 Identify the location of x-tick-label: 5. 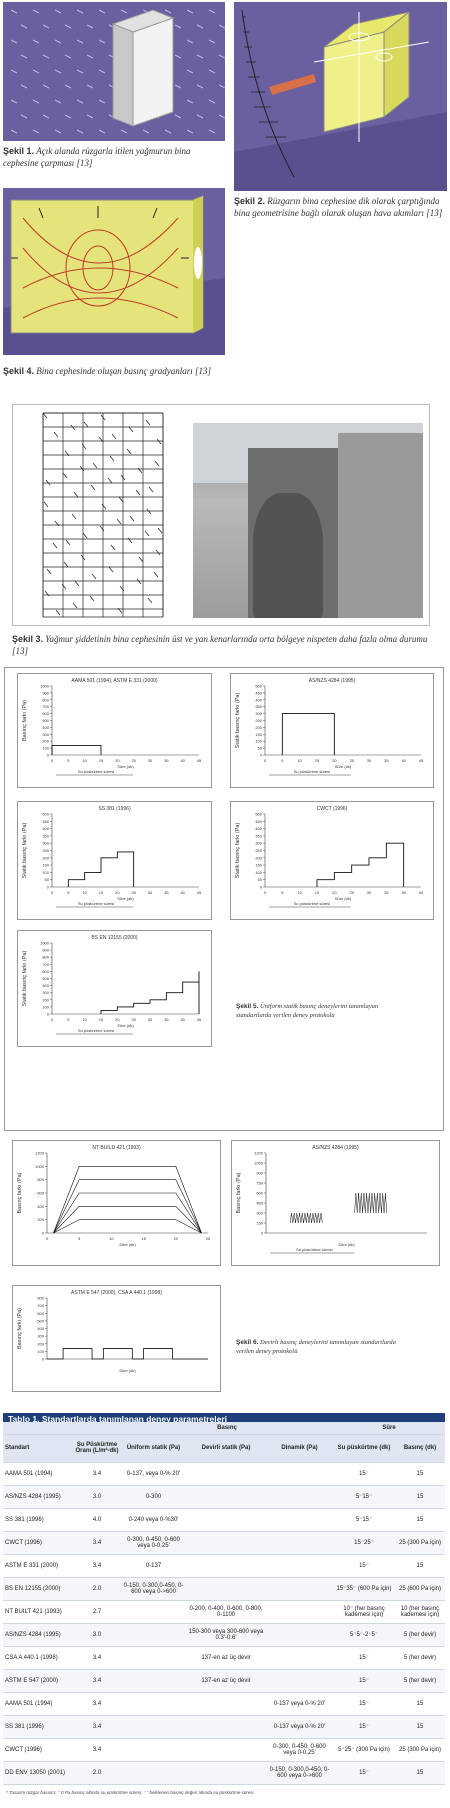
(68, 892).